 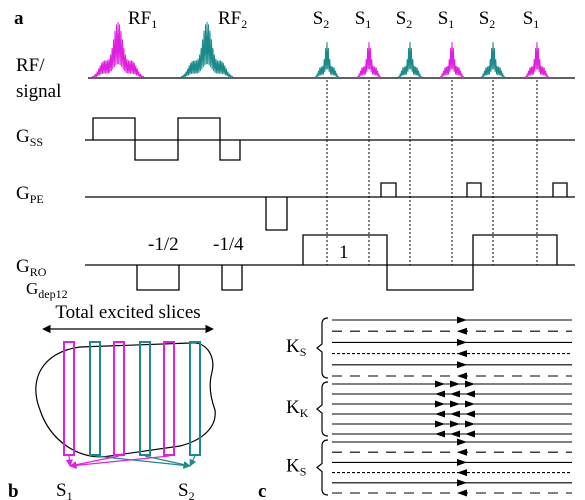 I want to click on row-label: RF/, so click(x=30, y=65).